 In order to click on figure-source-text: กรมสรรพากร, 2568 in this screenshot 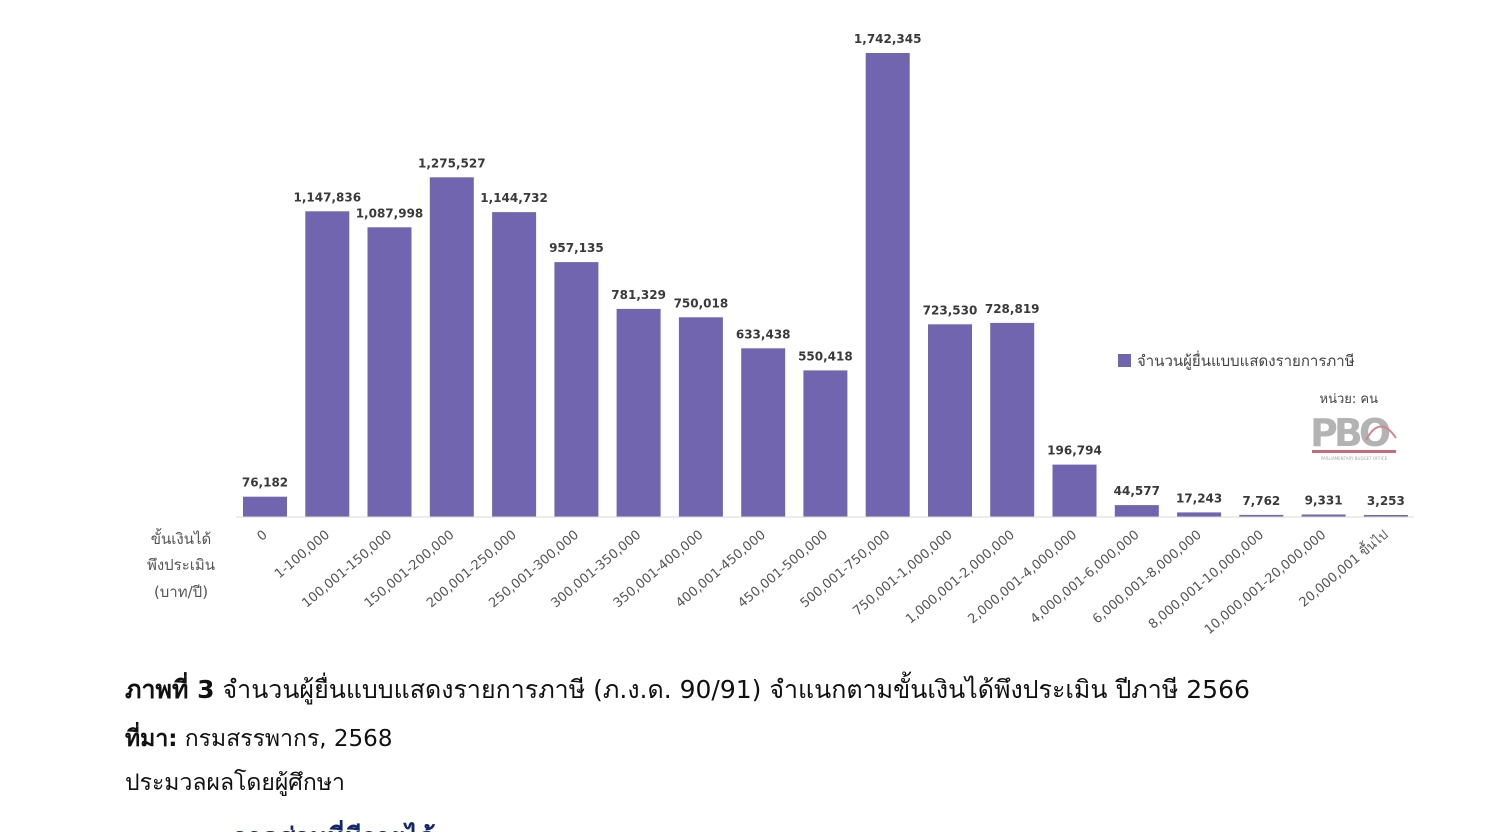, I will do `click(288, 739)`.